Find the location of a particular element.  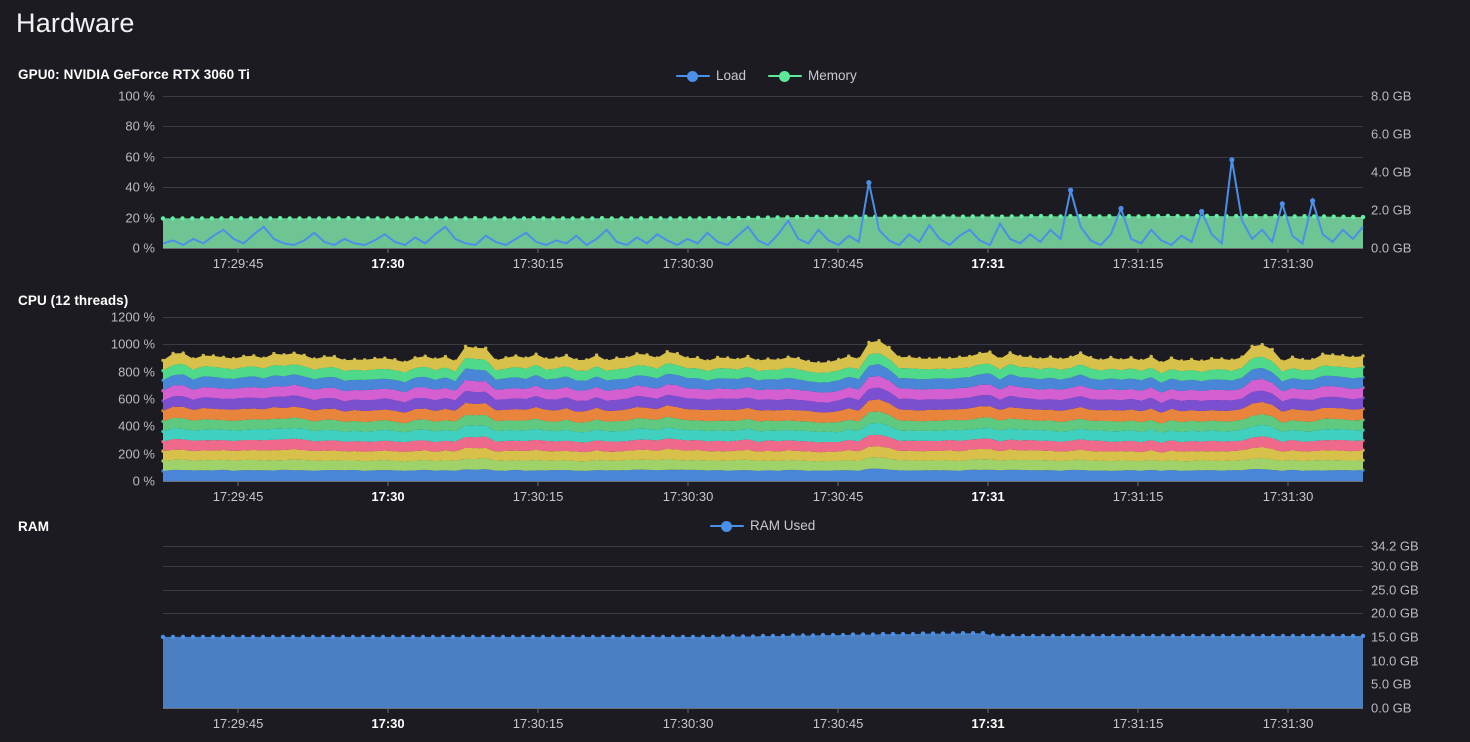

y-axis-left-label: 40 % is located at coordinates (140, 187).